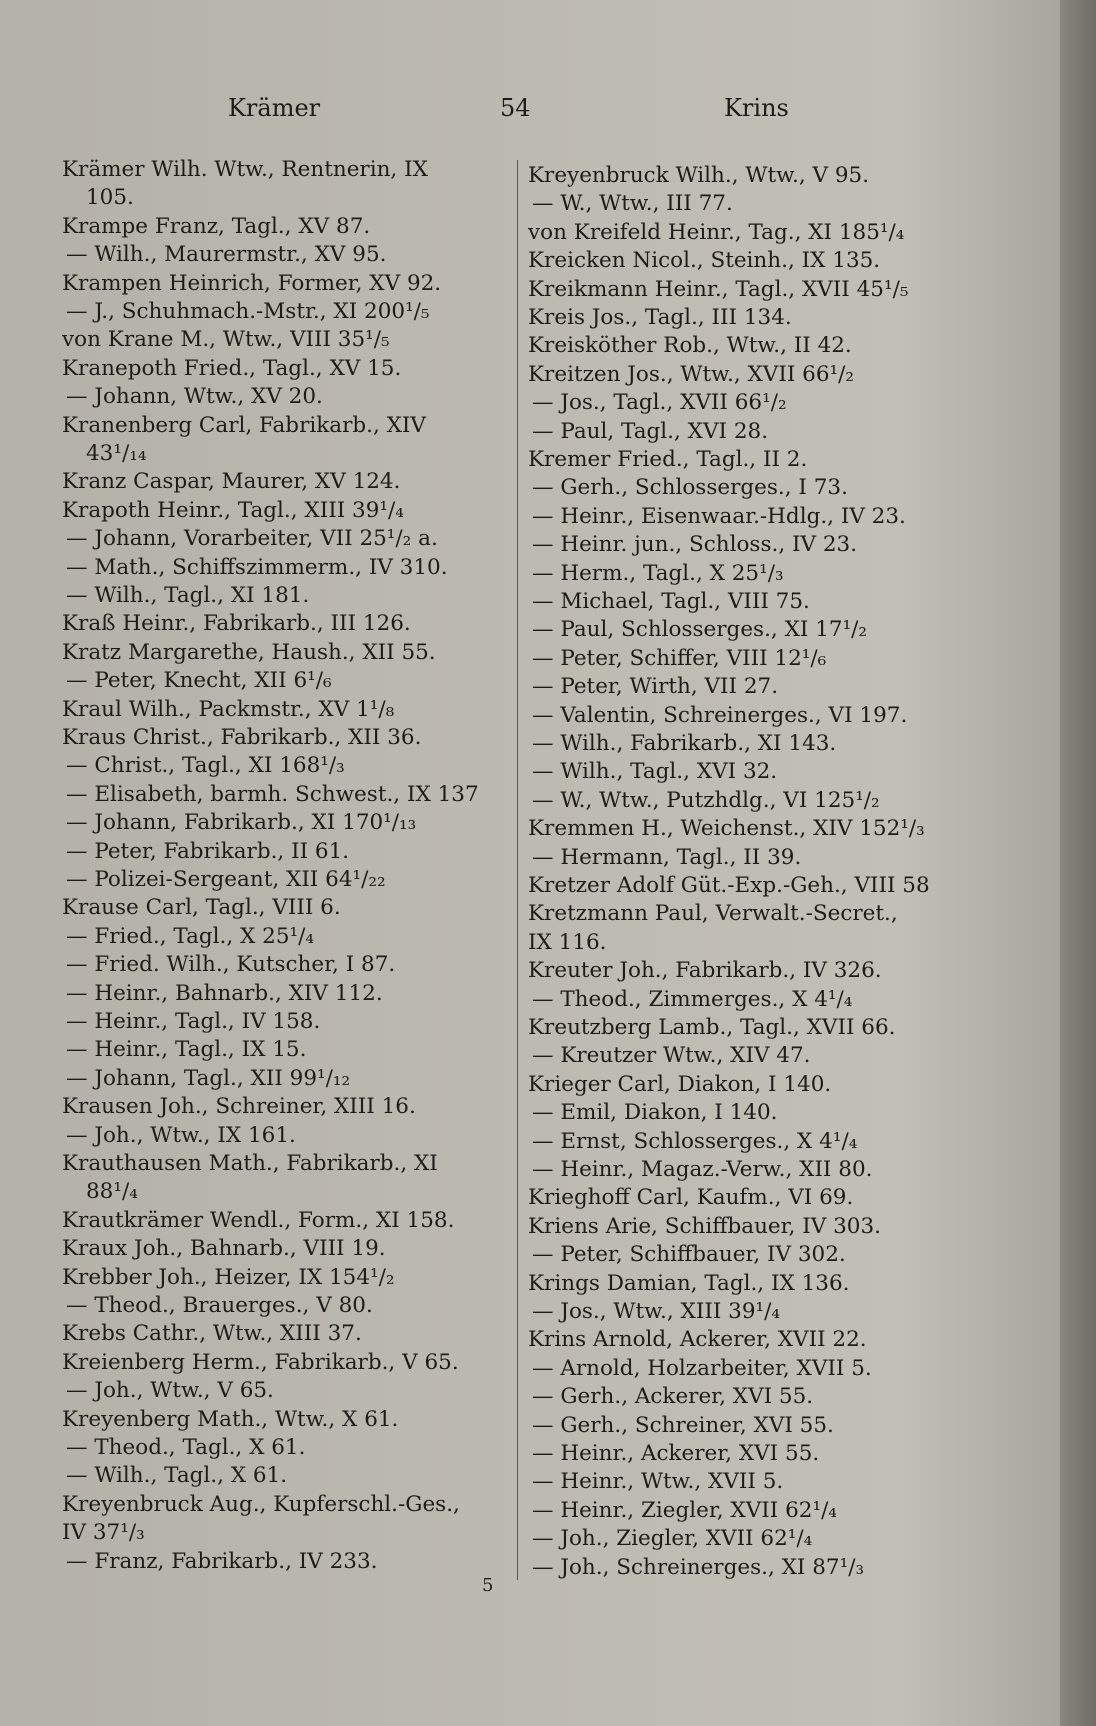 The image size is (1096, 1726). Describe the element at coordinates (632, 204) in the screenshot. I see `entry-line: — W., Wtw., III 77.` at that location.